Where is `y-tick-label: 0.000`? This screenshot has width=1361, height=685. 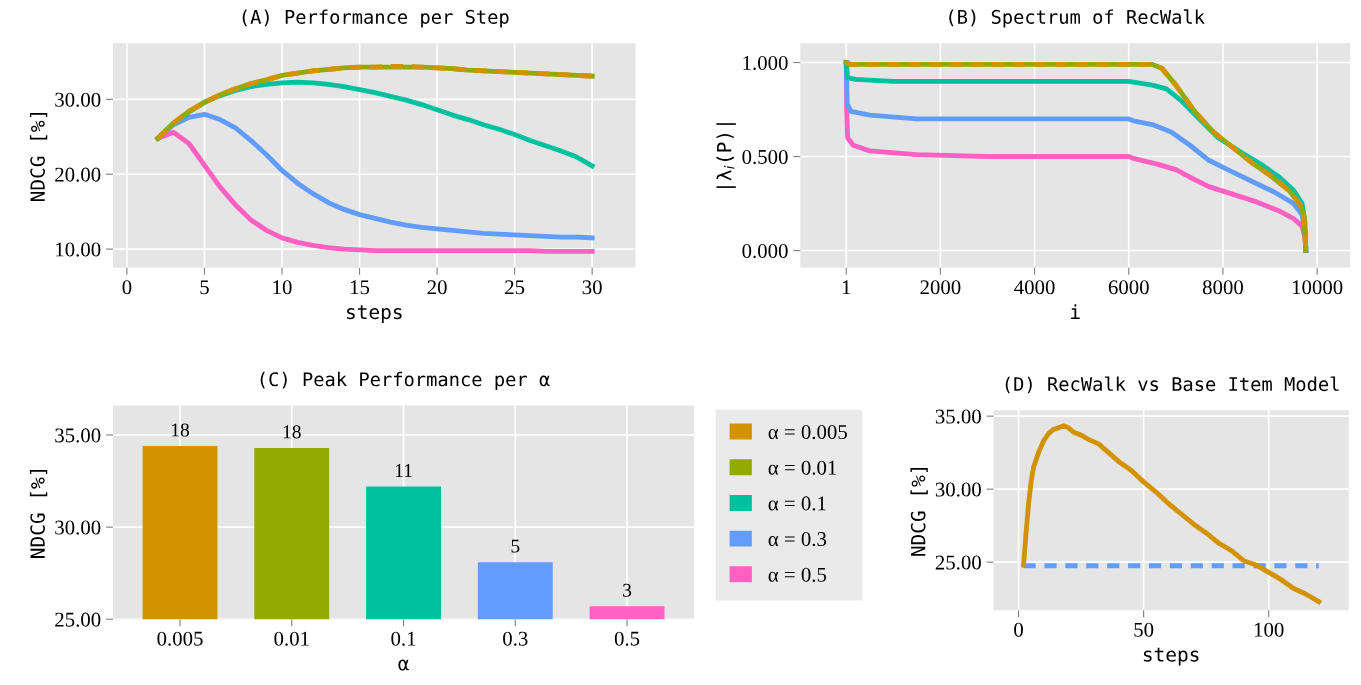 y-tick-label: 0.000 is located at coordinates (765, 251).